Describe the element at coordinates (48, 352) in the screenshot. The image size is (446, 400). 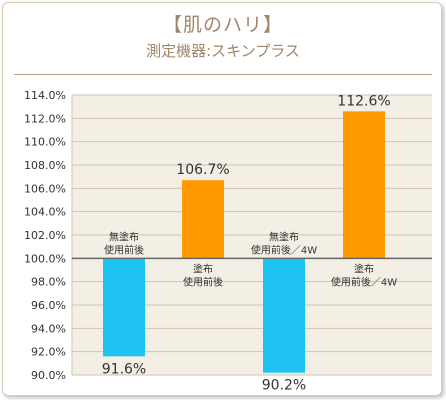
I see `y-tick-label: 92.0%` at that location.